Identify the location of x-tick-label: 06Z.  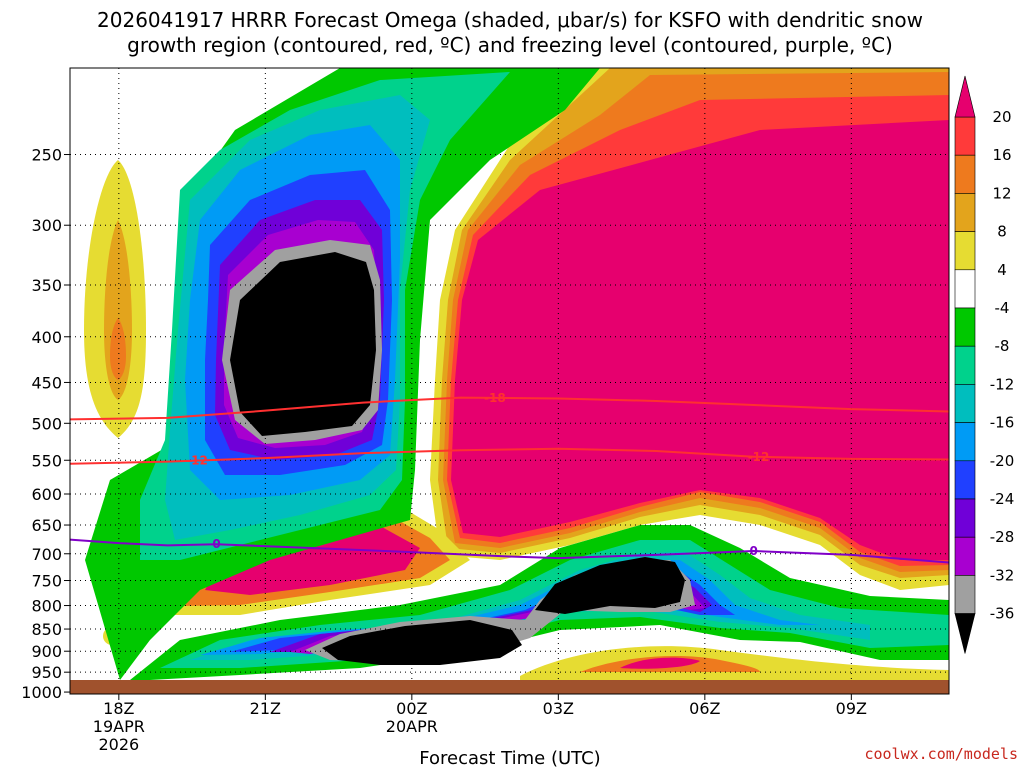
(704, 708).